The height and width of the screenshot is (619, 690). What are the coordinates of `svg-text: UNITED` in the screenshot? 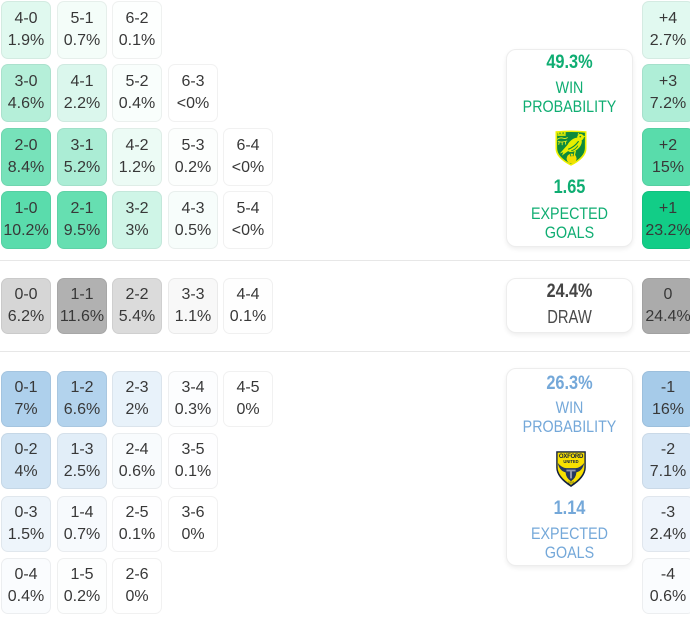 It's located at (570, 461).